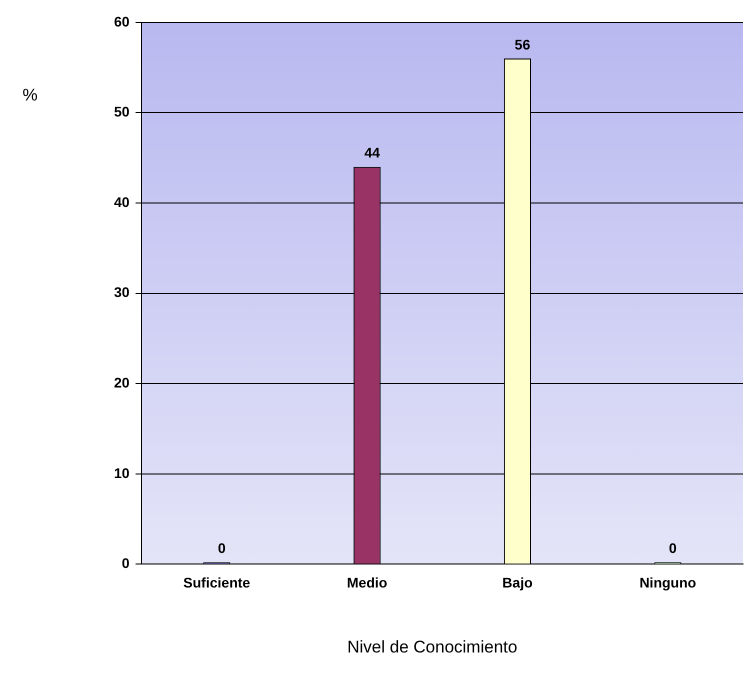 Image resolution: width=753 pixels, height=683 pixels. Describe the element at coordinates (522, 44) in the screenshot. I see `data-label: 56` at that location.